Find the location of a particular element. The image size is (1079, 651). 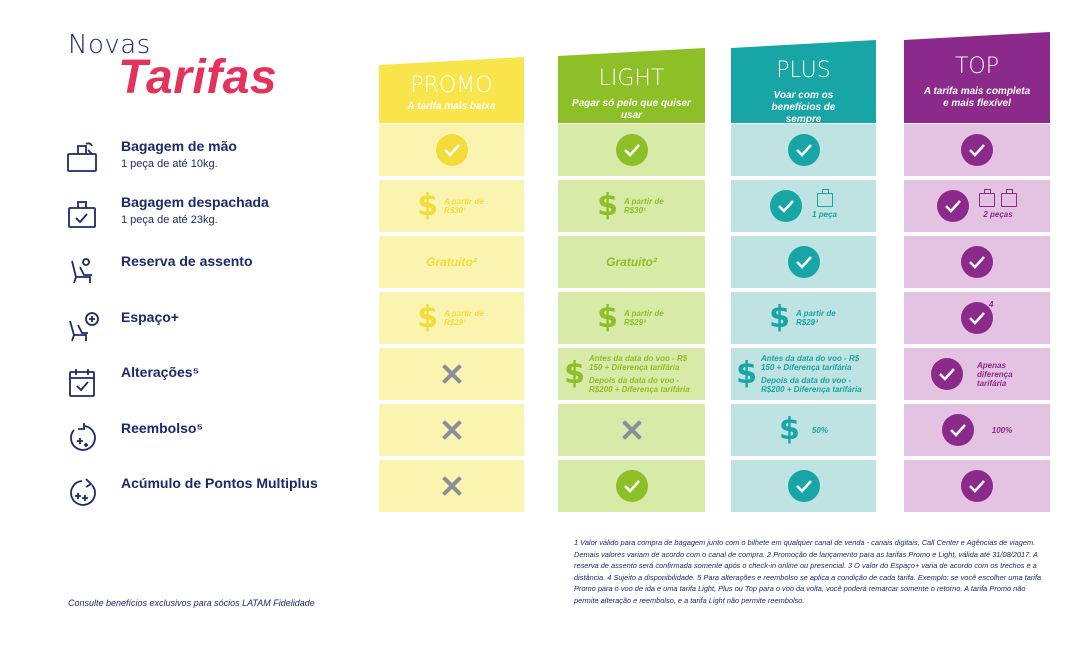

plus-cell-espaco: $ A partir de R$29³ is located at coordinates (803, 318).